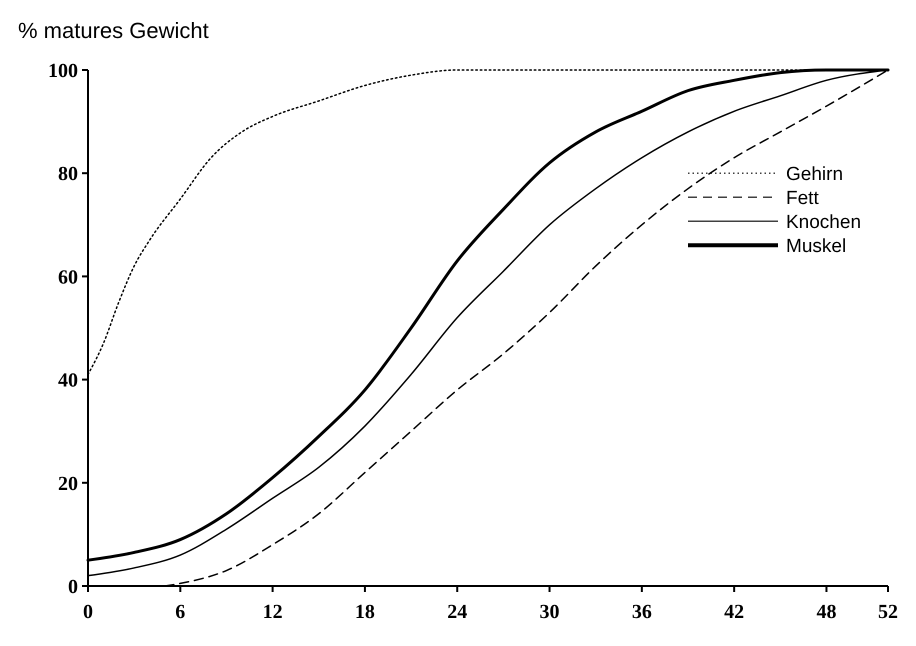 Image resolution: width=916 pixels, height=646 pixels. What do you see at coordinates (803, 198) in the screenshot?
I see `legend-label: Fett` at bounding box center [803, 198].